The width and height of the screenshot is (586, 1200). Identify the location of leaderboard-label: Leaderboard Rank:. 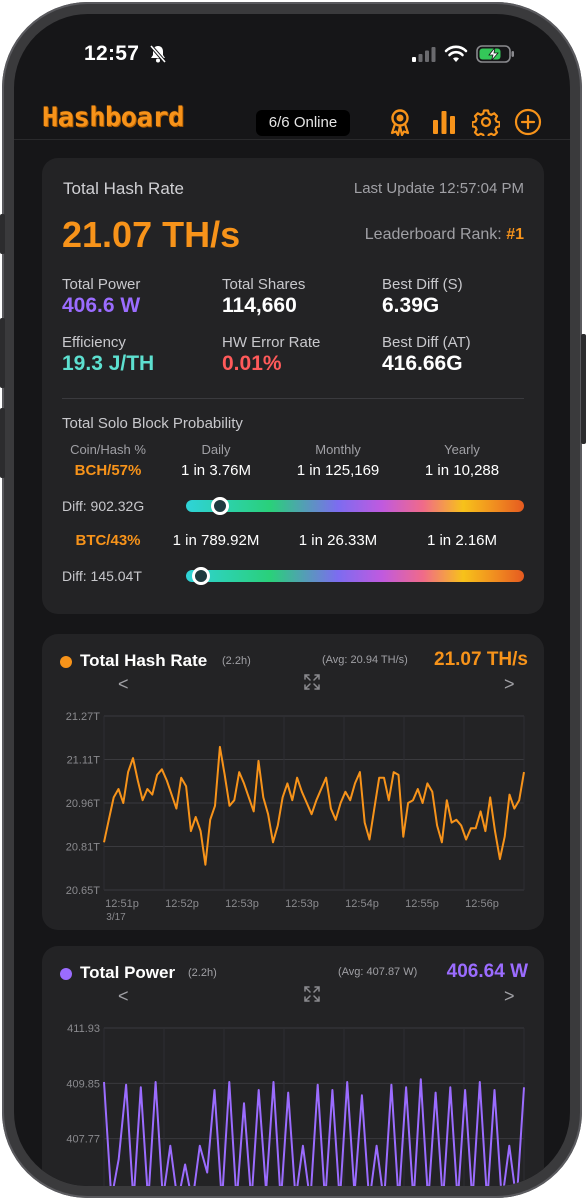
(433, 234).